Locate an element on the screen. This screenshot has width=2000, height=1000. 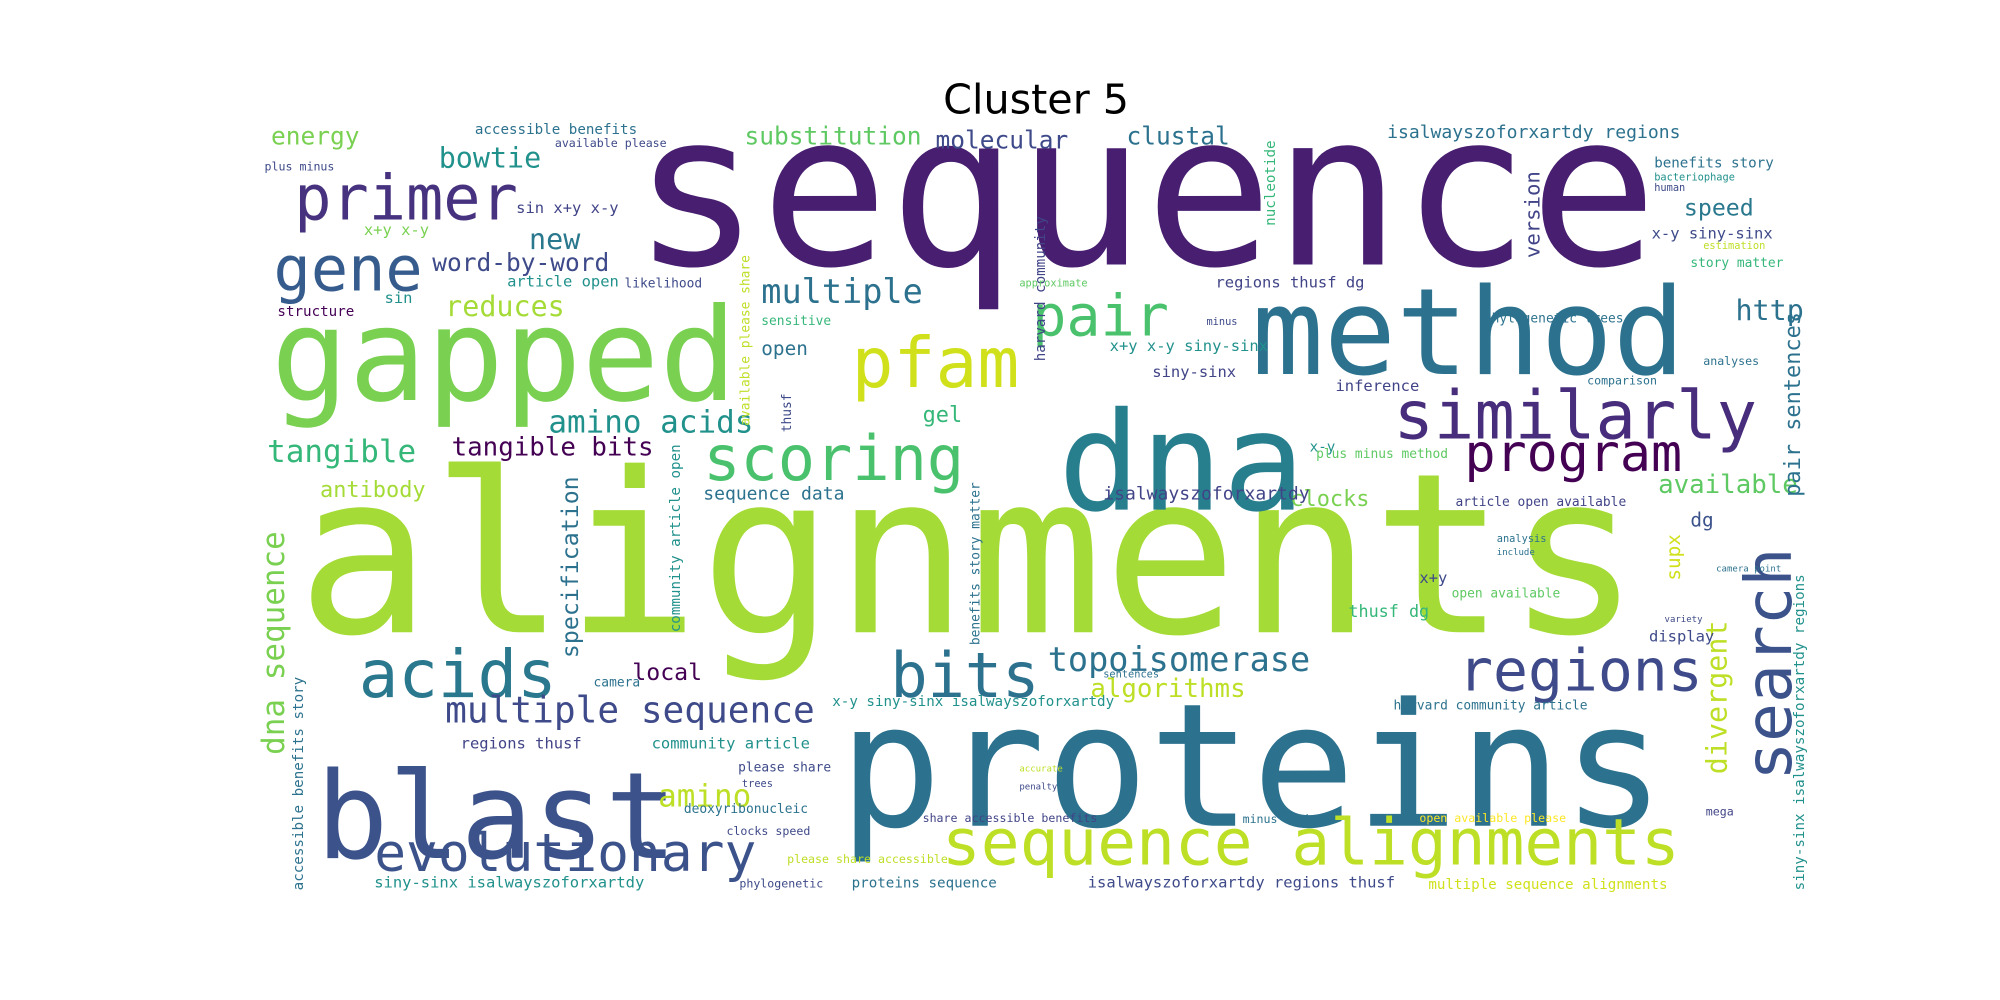
word: sentences is located at coordinates (1131, 674).